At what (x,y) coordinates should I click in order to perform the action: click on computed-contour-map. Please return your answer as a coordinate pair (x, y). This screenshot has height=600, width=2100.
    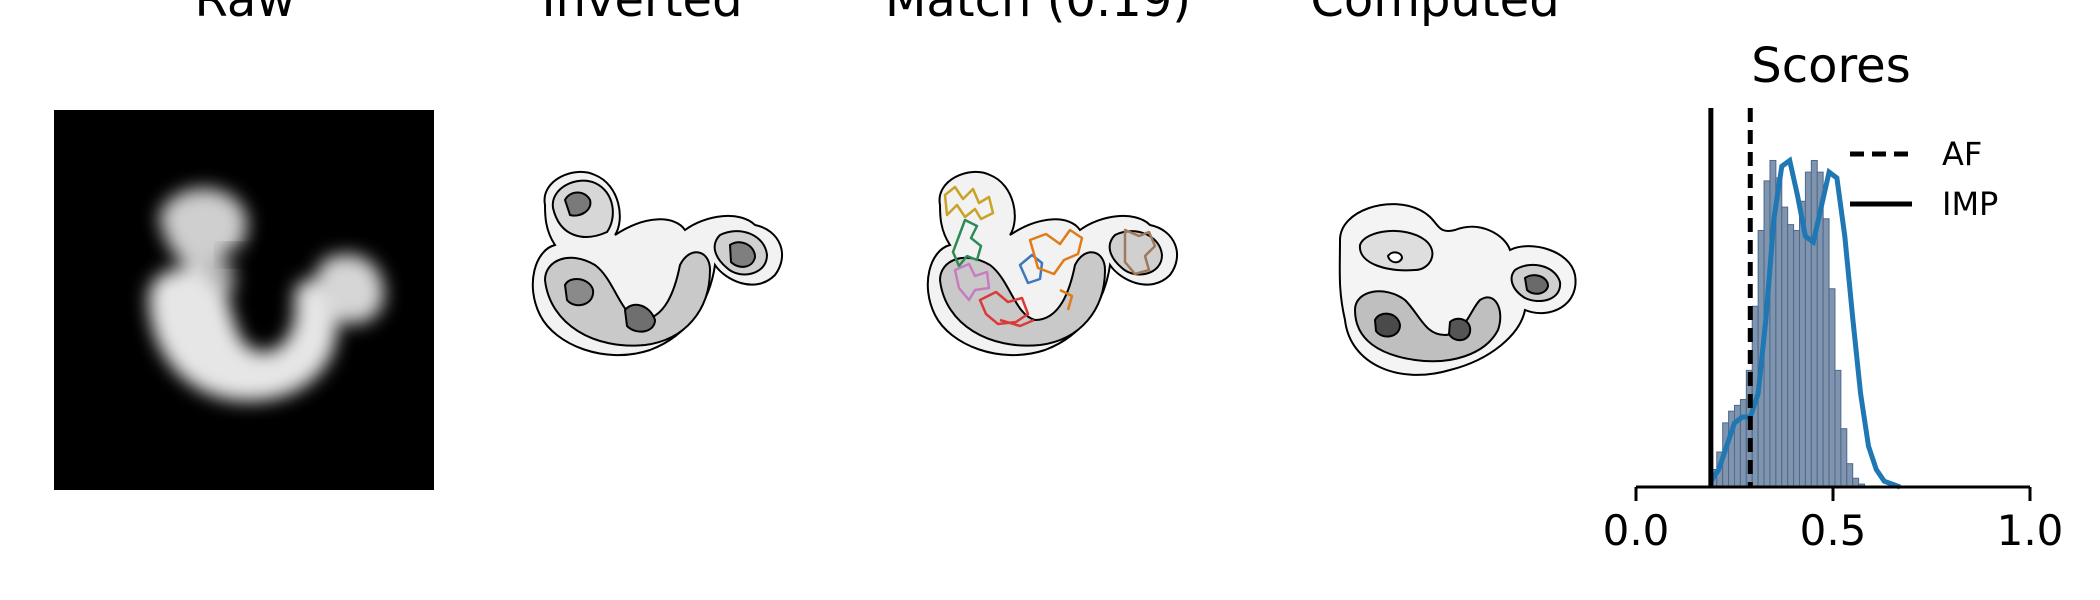
    Looking at the image, I should click on (1457, 289).